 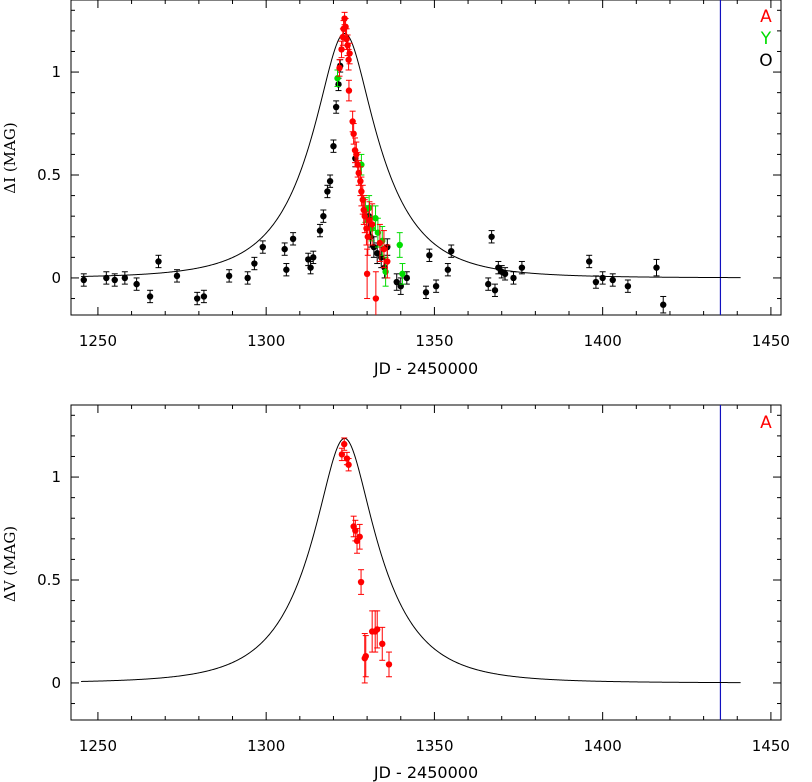 I want to click on x-tick-label: 1250, so click(x=98, y=341).